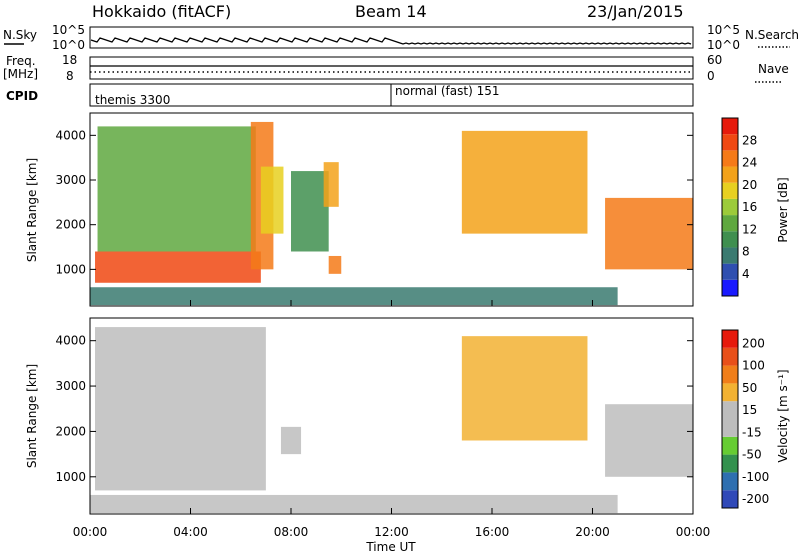 The image size is (800, 554). Describe the element at coordinates (749, 410) in the screenshot. I see `velocity-colorbar-tick-3: 15` at that location.